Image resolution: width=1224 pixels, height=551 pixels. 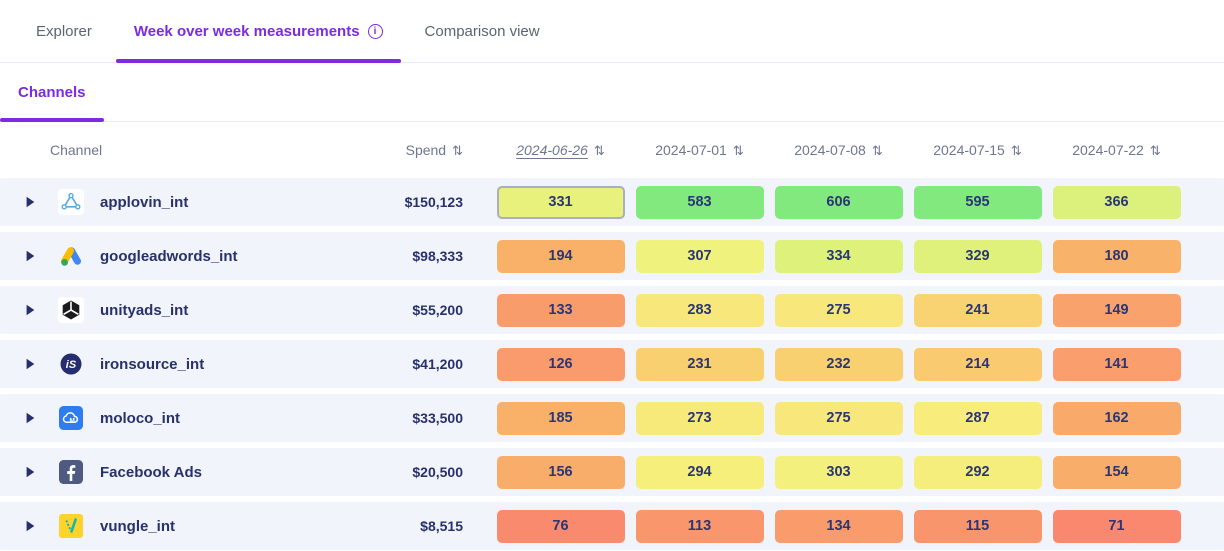 I want to click on measurement-cell: 595, so click(x=977, y=202).